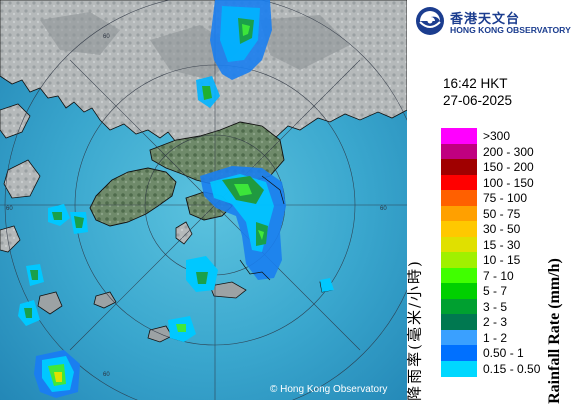  Describe the element at coordinates (497, 136) in the screenshot. I see `legend-label: >300` at that location.